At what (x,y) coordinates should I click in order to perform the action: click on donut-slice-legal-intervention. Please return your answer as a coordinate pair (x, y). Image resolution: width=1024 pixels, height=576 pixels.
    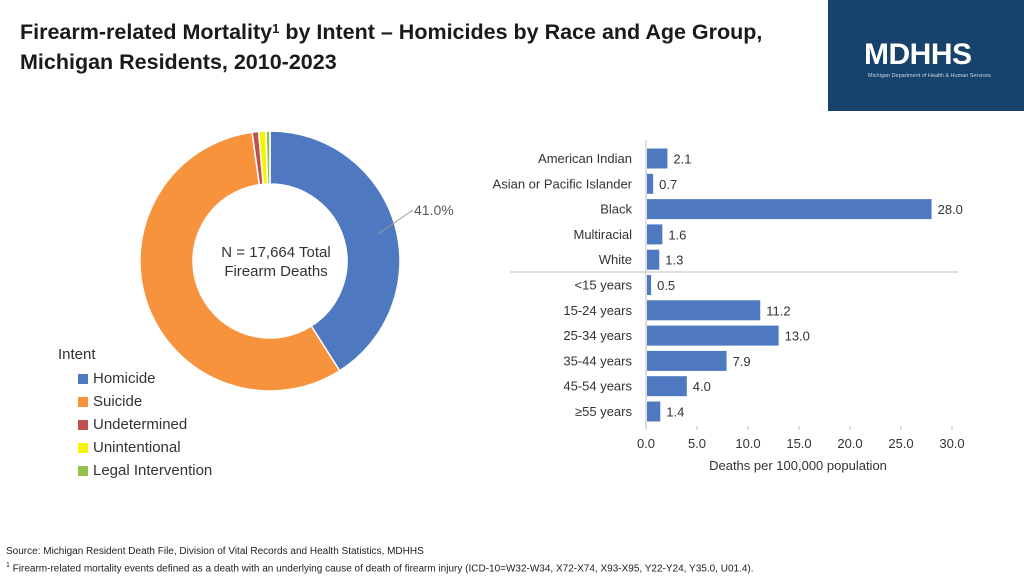
    Looking at the image, I should click on (268, 157).